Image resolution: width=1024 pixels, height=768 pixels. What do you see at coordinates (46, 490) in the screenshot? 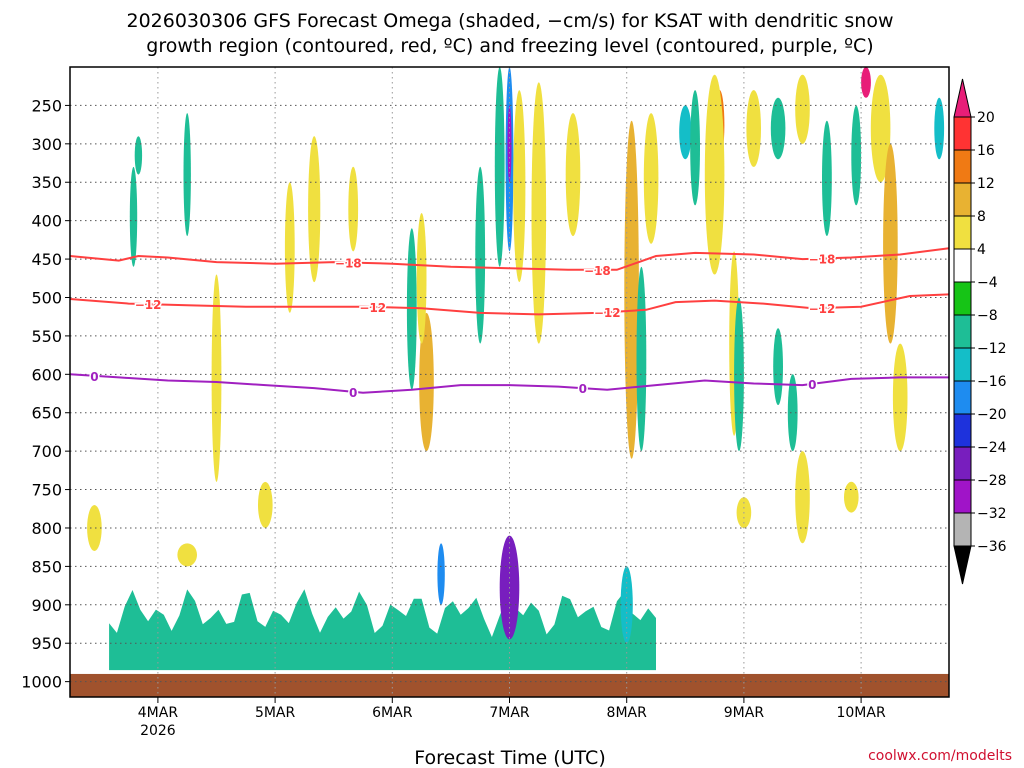
I see `y-tick-label: 750` at bounding box center [46, 490].